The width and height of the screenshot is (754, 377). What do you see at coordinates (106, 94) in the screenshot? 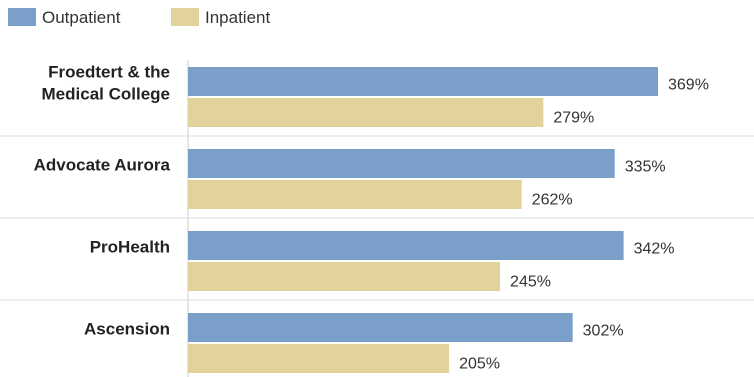
I see `category-label: Medical College` at bounding box center [106, 94].